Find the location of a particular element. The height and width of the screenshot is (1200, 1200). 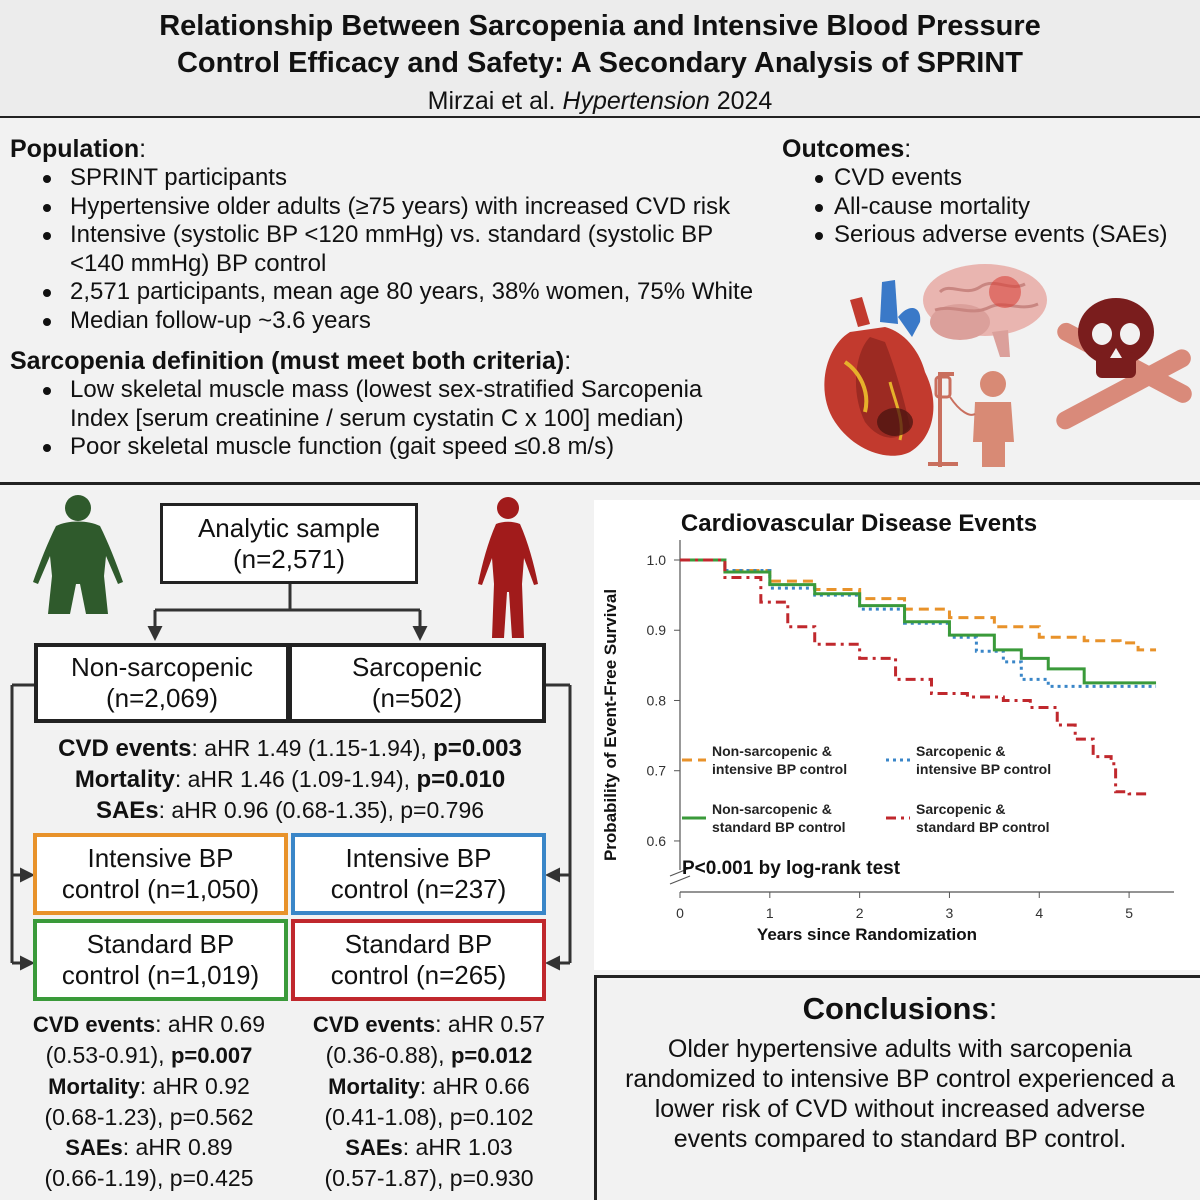

x-tick-label: 3 is located at coordinates (950, 913).